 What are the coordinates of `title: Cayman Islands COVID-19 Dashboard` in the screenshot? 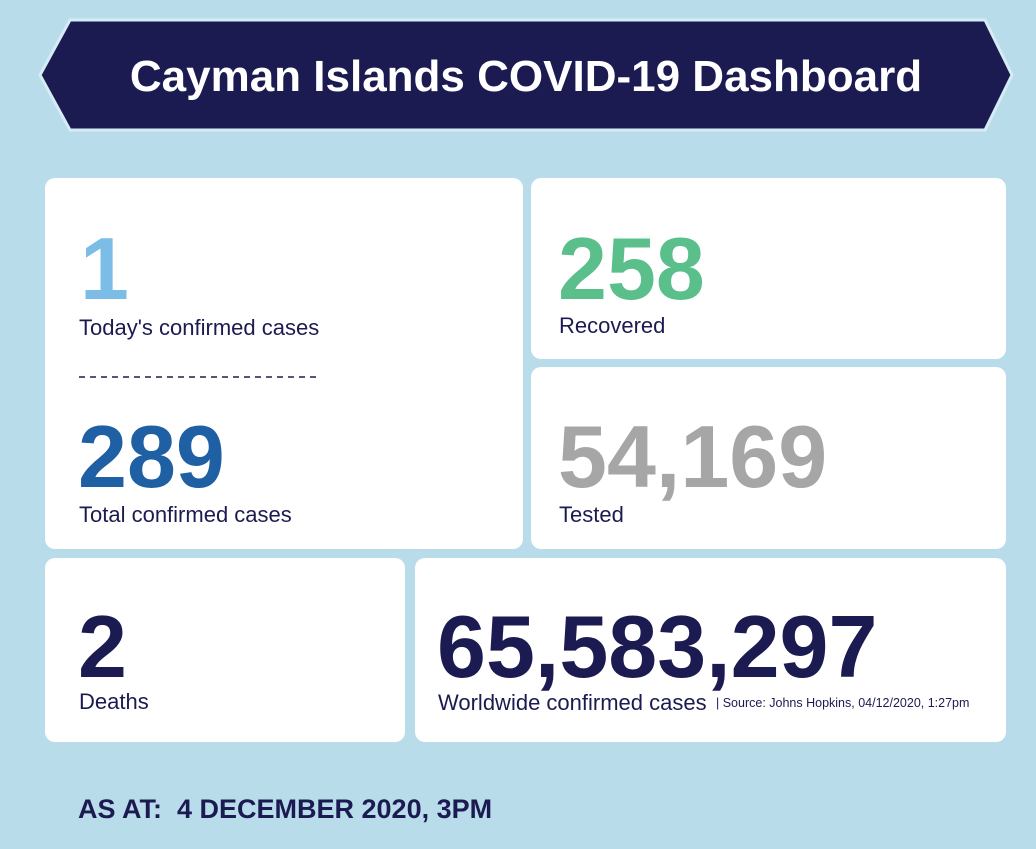 It's located at (526, 76).